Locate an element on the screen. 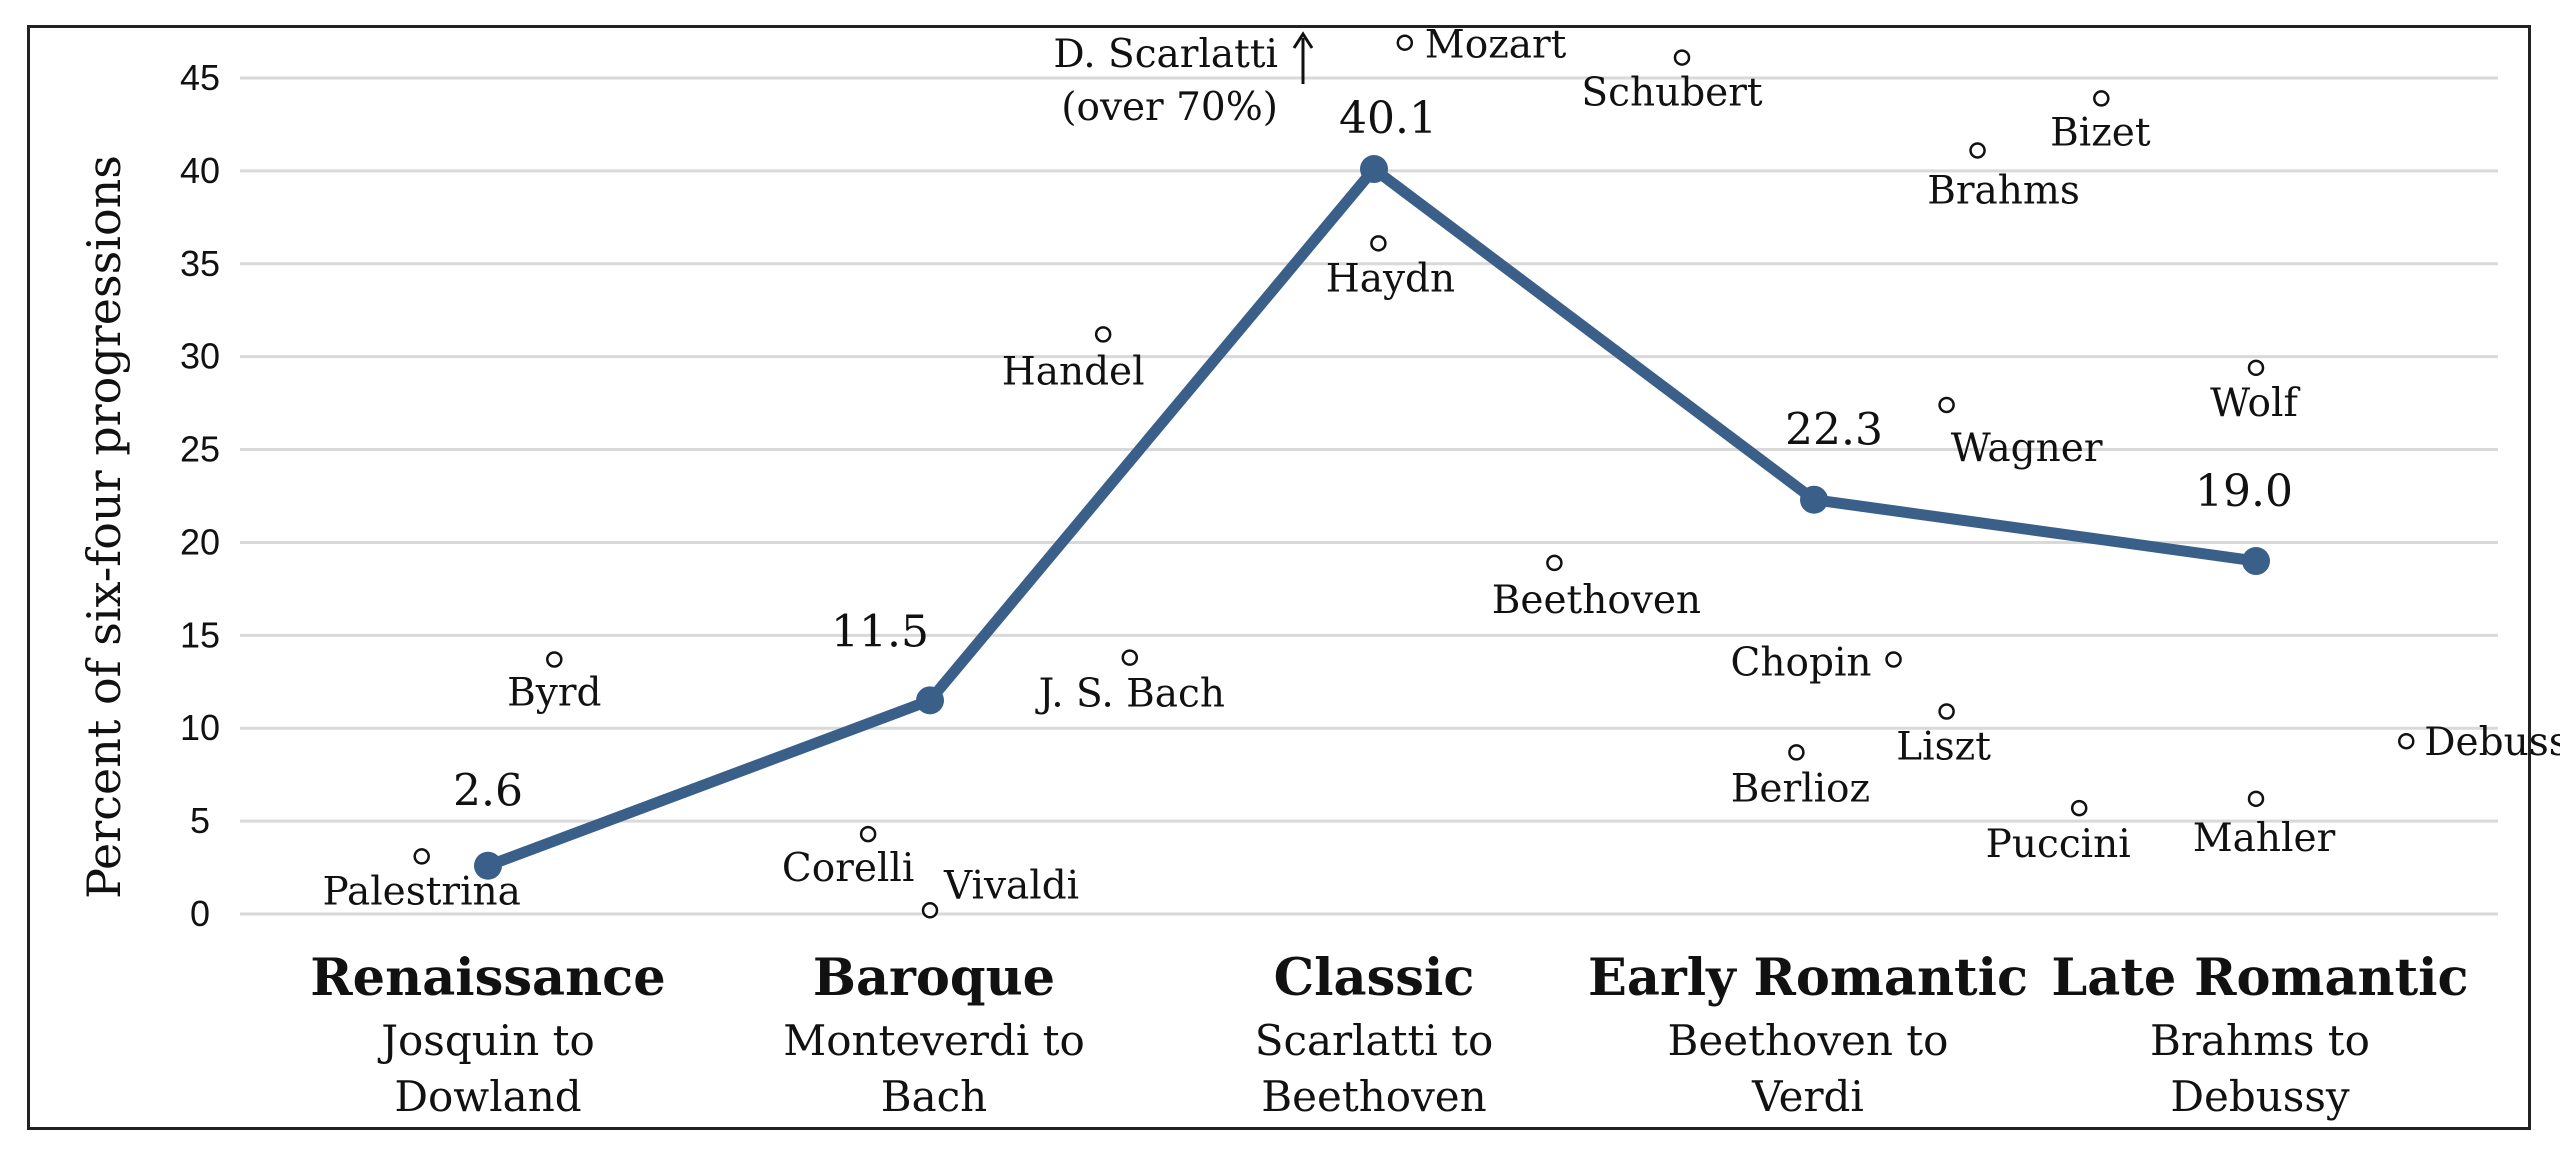  composer-point-chopin is located at coordinates (1893, 659).